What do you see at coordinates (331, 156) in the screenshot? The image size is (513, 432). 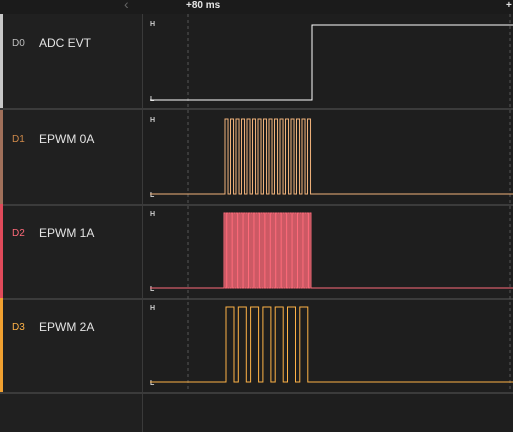 I see `waveform-d1` at bounding box center [331, 156].